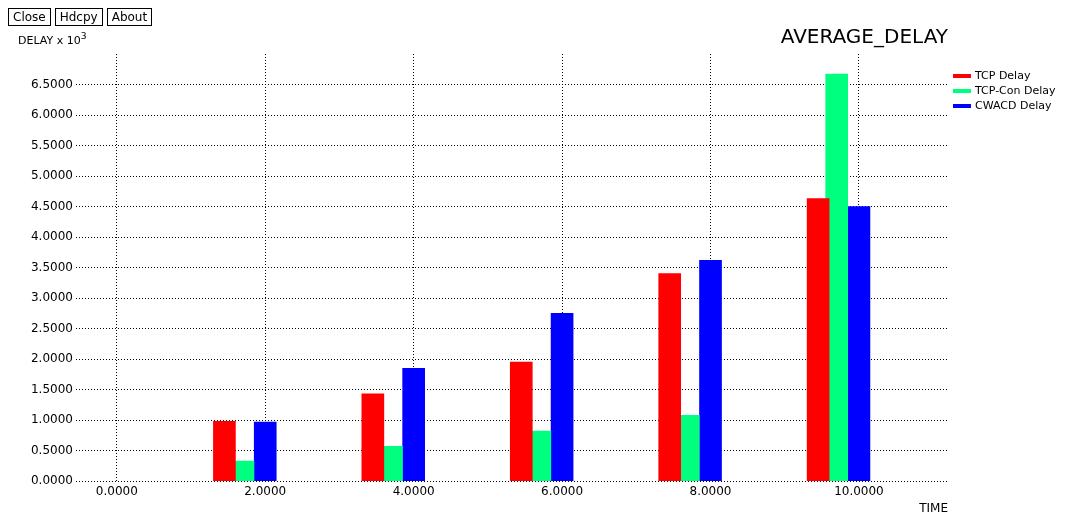 The width and height of the screenshot is (1083, 525). I want to click on y-tick-label: 5.5000, so click(51, 144).